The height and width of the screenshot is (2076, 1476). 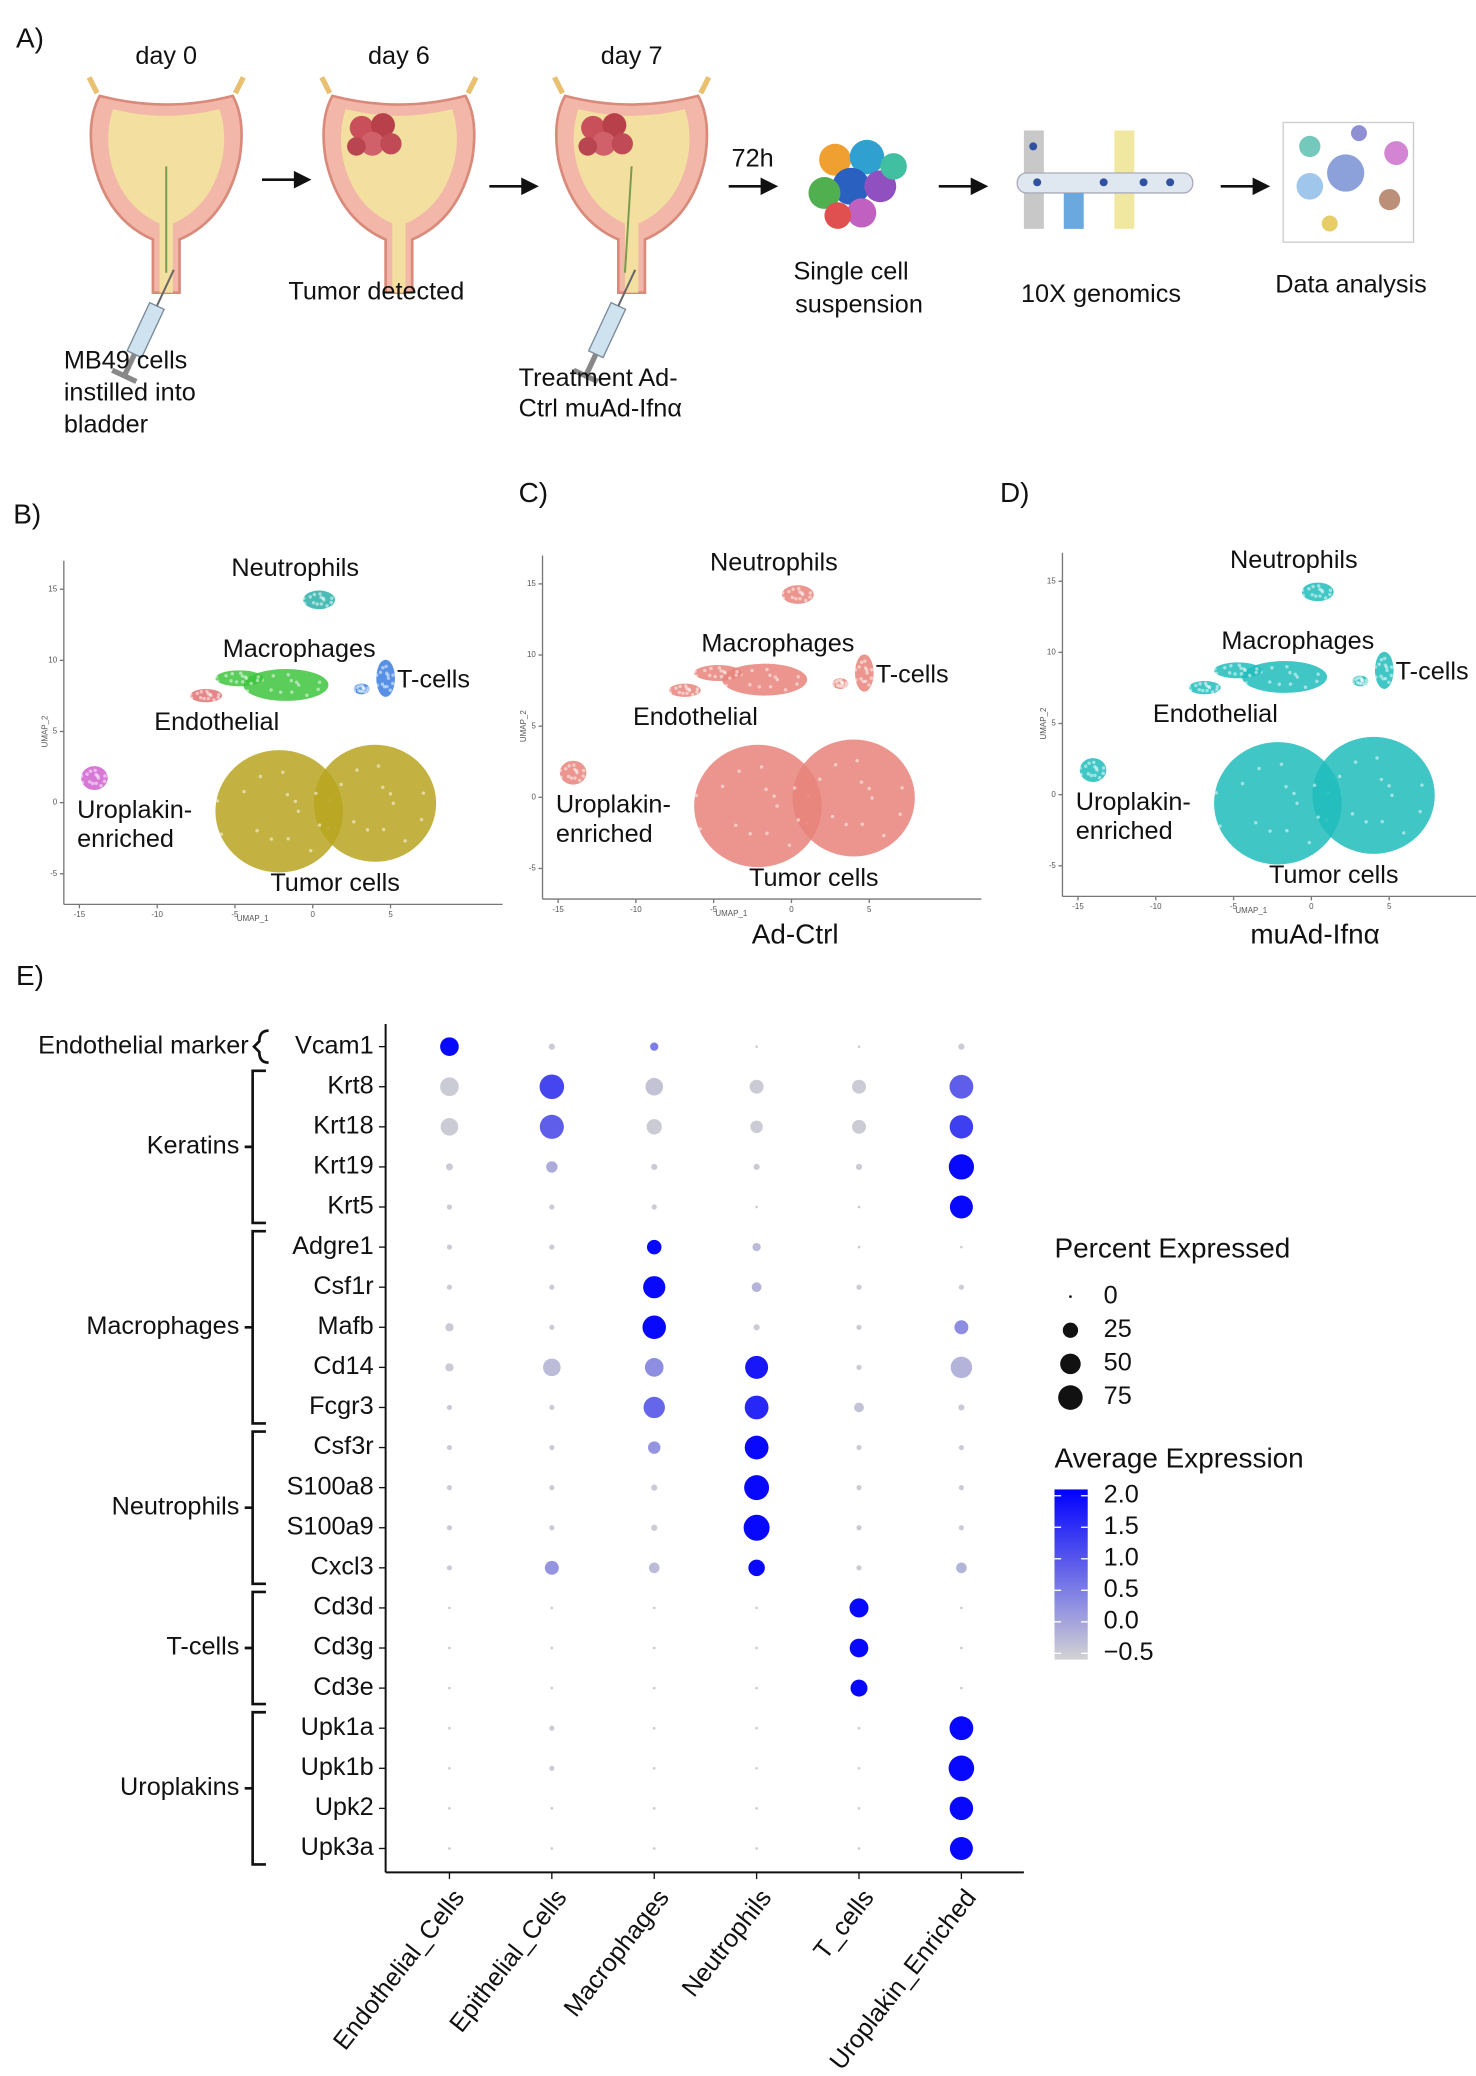 I want to click on brace, so click(x=255, y=1788).